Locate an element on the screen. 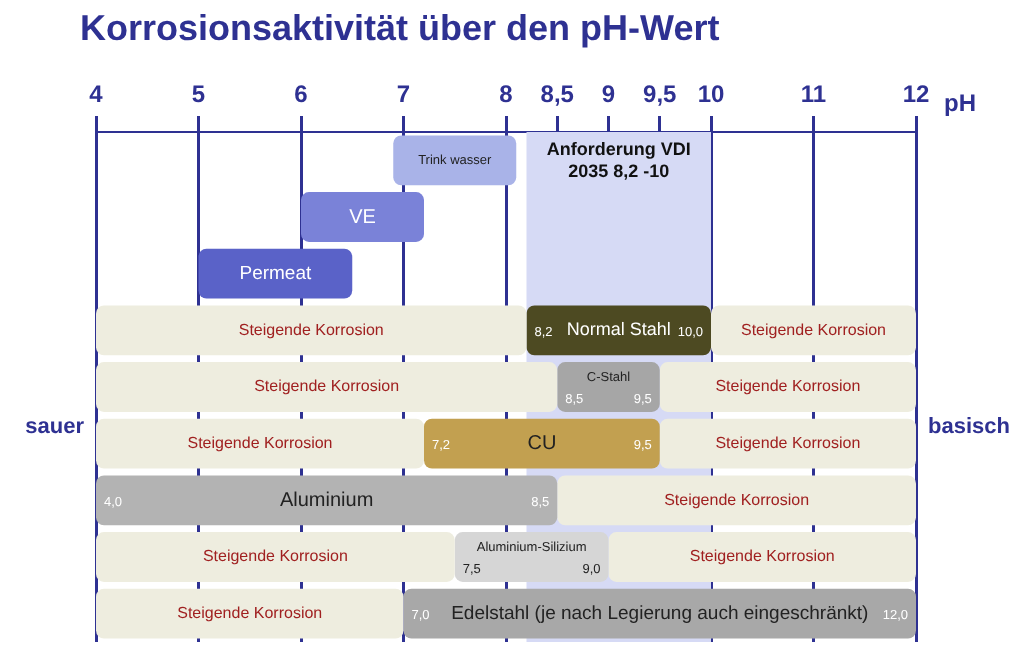  x-tick-label: 10 is located at coordinates (711, 94).